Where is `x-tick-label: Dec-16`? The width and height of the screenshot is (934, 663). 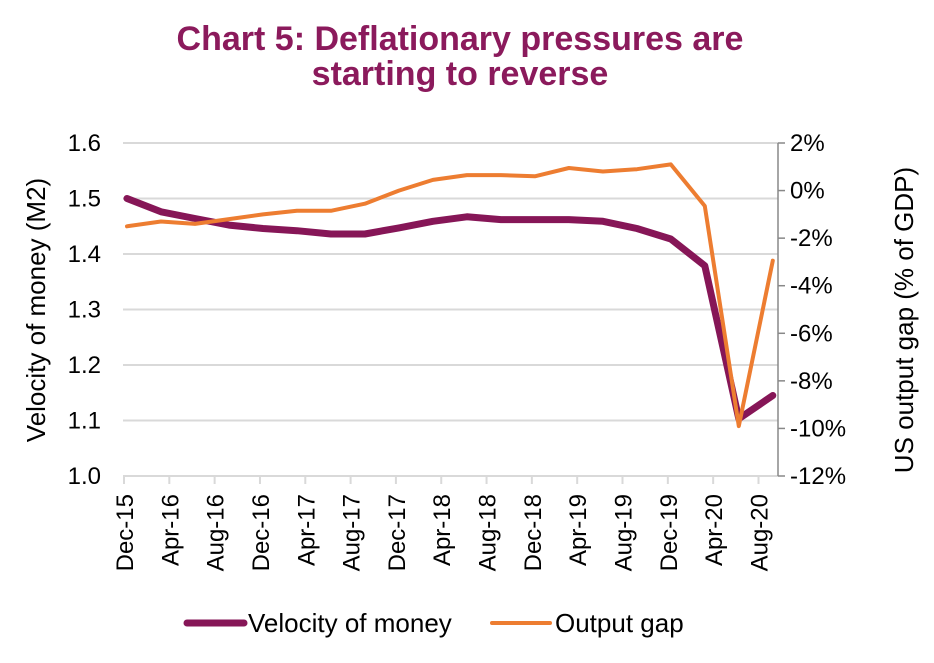
x-tick-label: Dec-16 is located at coordinates (261, 532).